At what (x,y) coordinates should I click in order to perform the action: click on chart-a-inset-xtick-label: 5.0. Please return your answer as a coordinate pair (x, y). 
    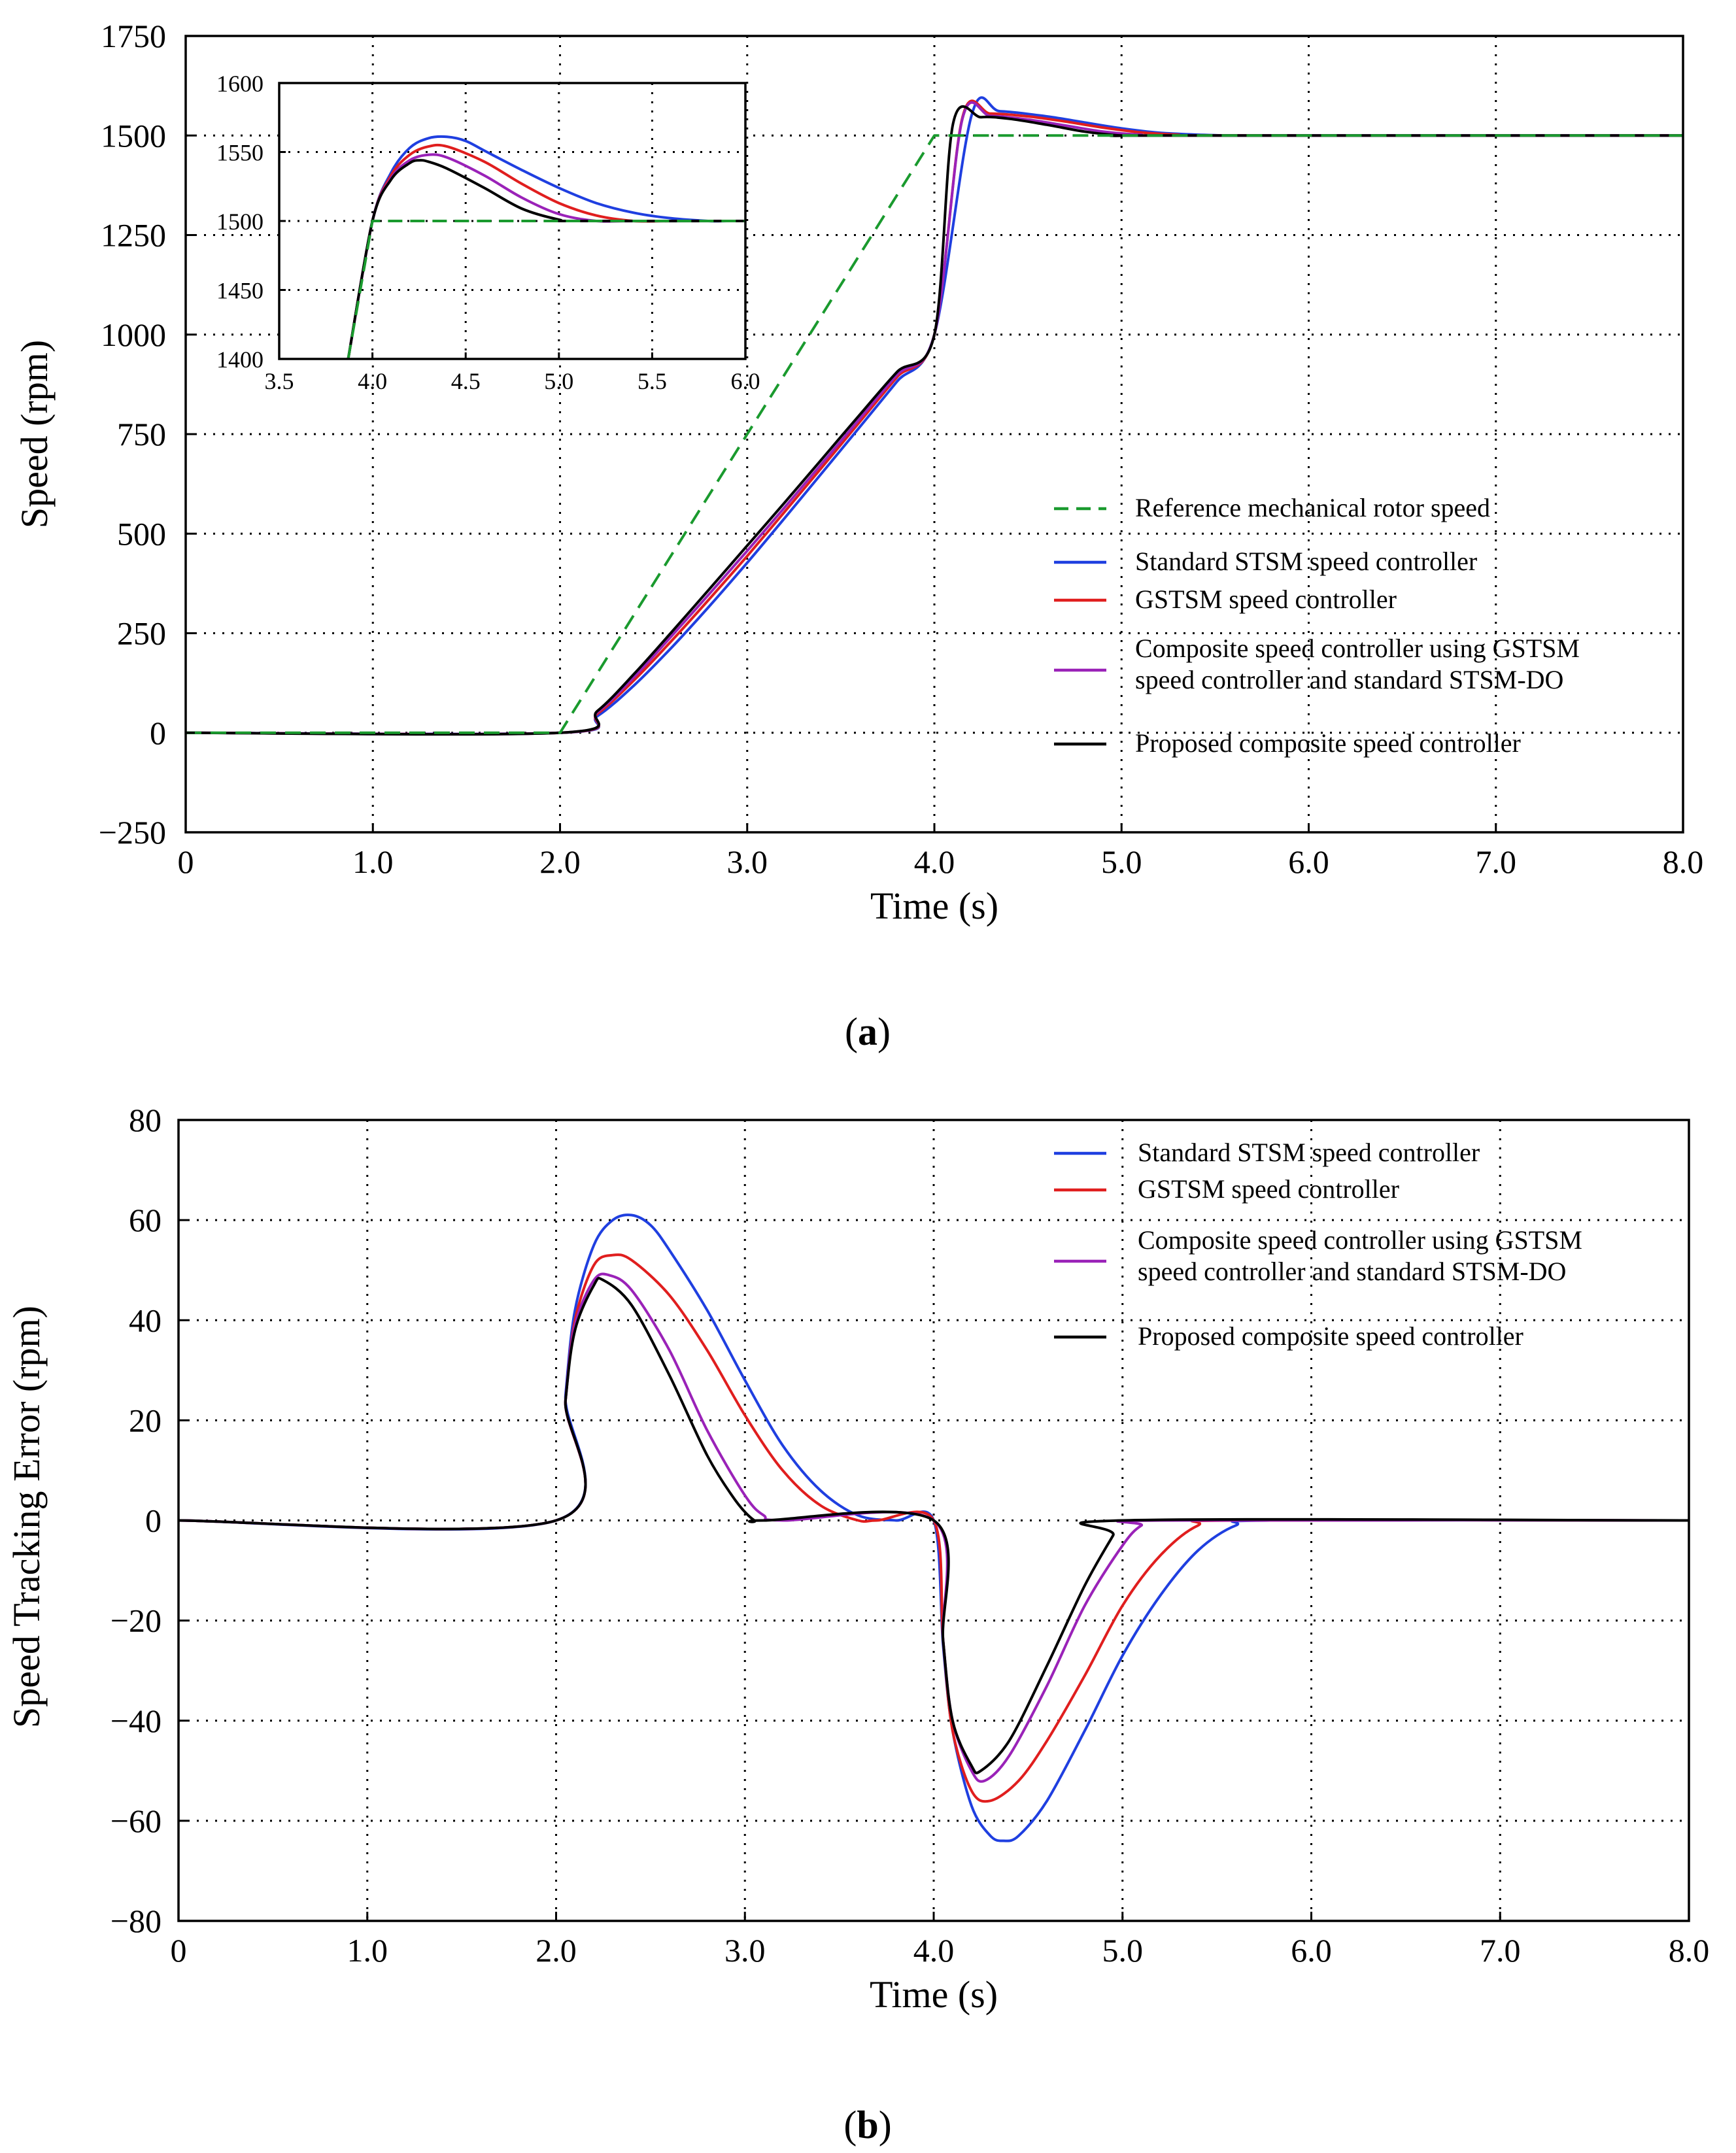
    Looking at the image, I should click on (558, 381).